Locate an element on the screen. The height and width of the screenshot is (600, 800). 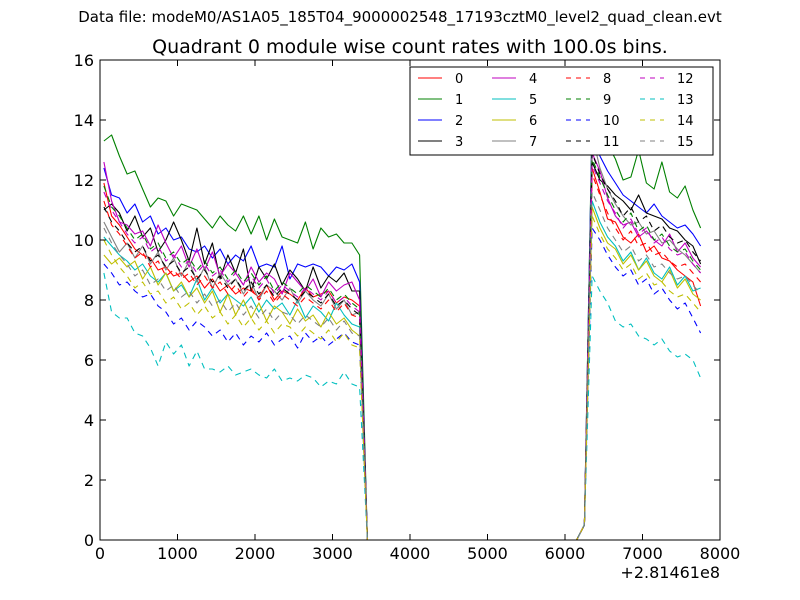
x-offset-label: +2.81461e8 is located at coordinates (670, 572).